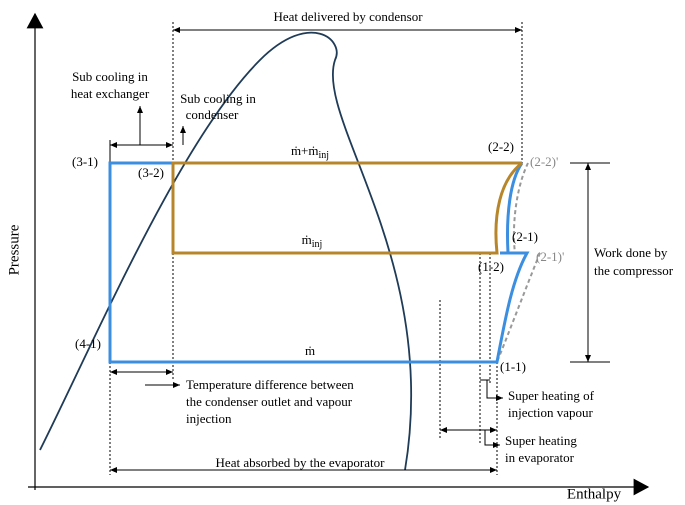 Image resolution: width=685 pixels, height=505 pixels. I want to click on label: the compressor, so click(634, 270).